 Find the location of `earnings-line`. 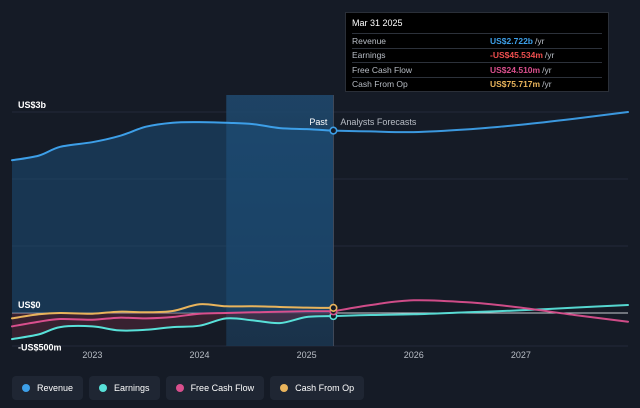

earnings-line is located at coordinates (173, 328).